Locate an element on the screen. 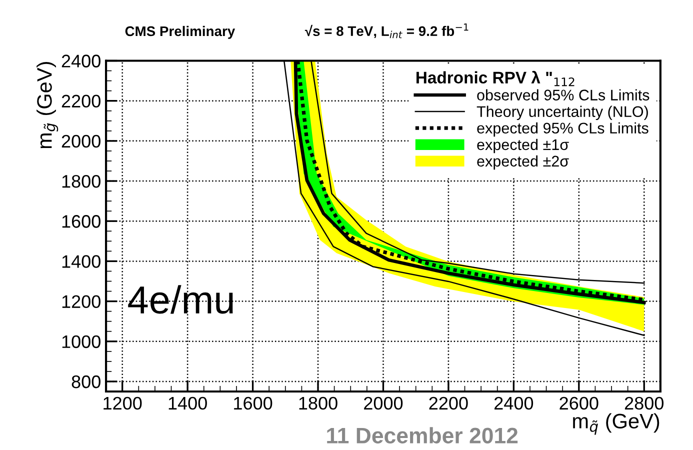  legend-label: observed 95% CLs Limits is located at coordinates (563, 94).